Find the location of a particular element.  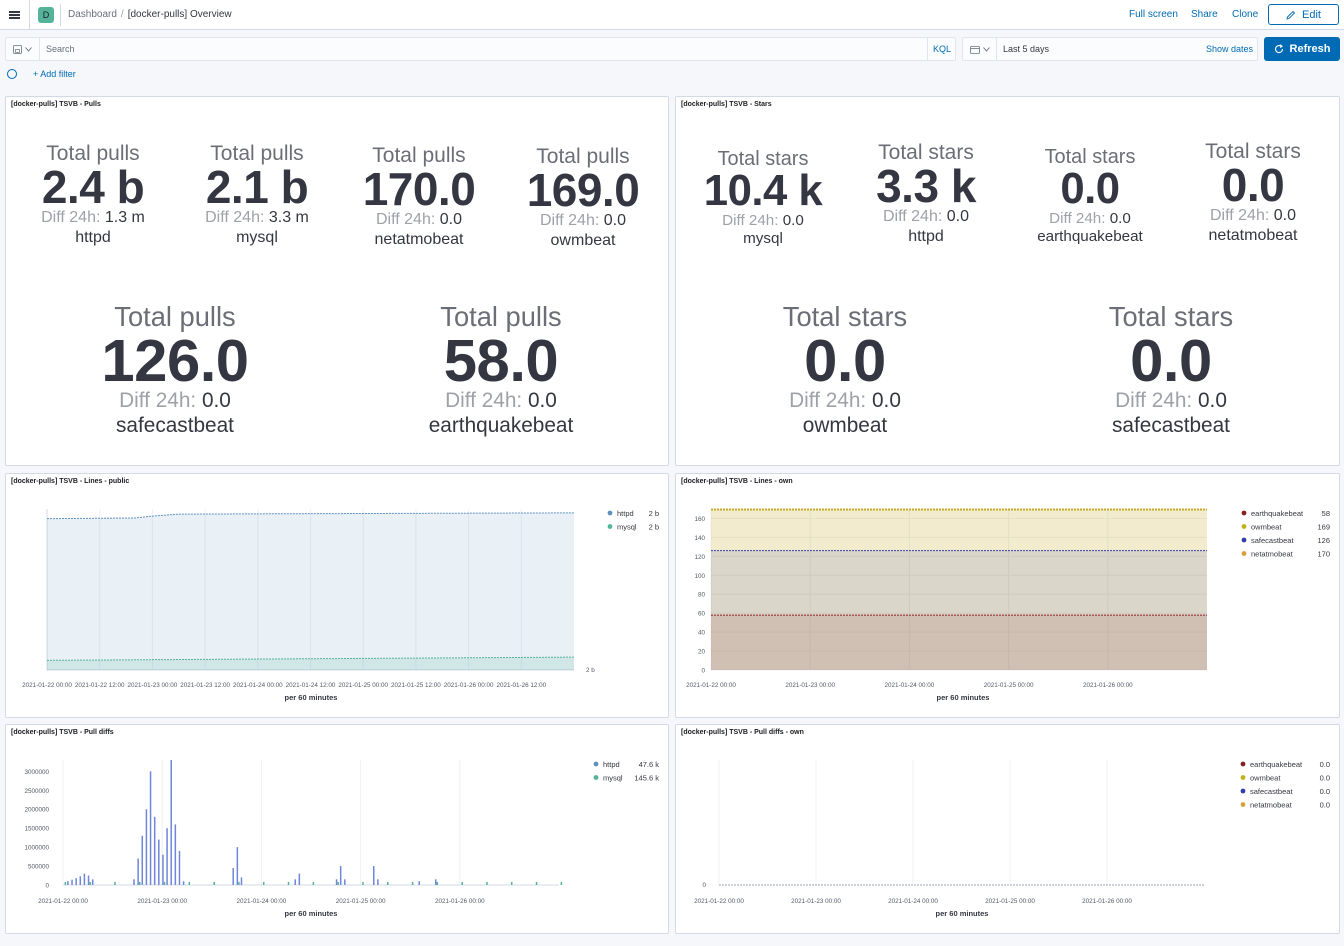

y-tick-label: 80 is located at coordinates (702, 595).